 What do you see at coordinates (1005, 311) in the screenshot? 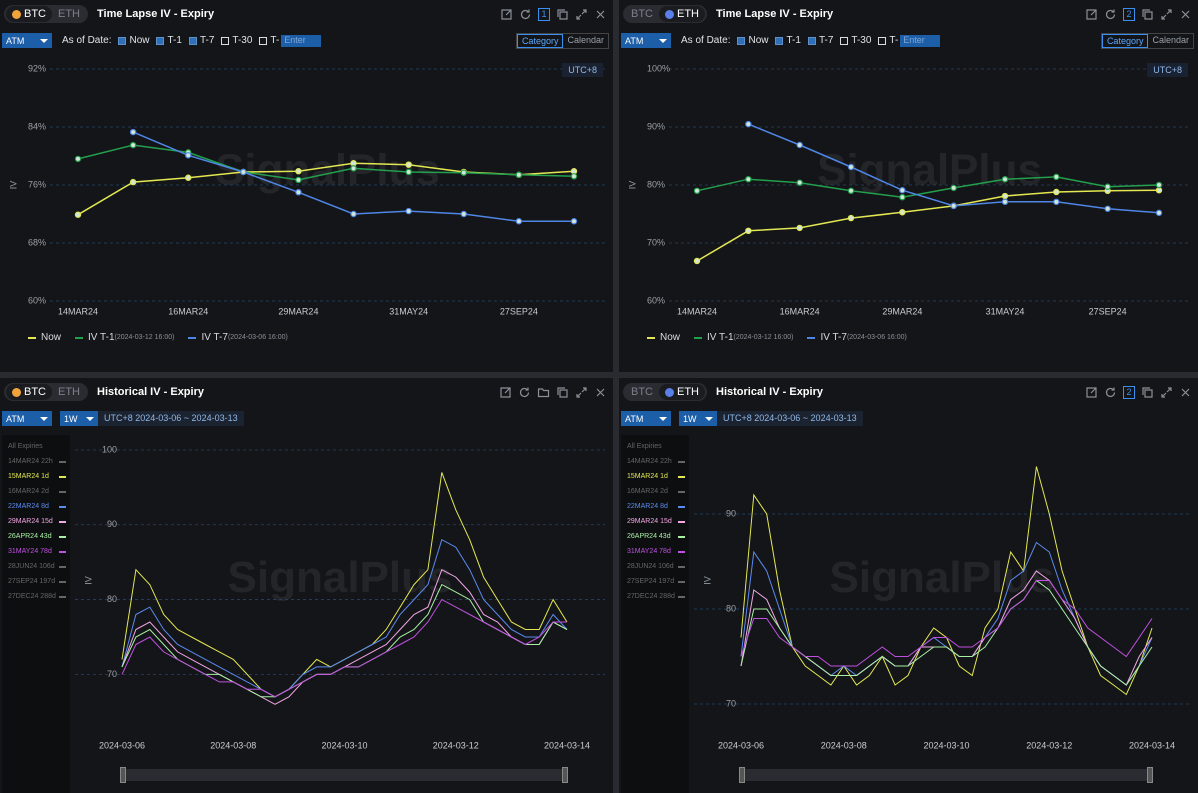
I see `x-tick-label: 31MAY24` at bounding box center [1005, 311].